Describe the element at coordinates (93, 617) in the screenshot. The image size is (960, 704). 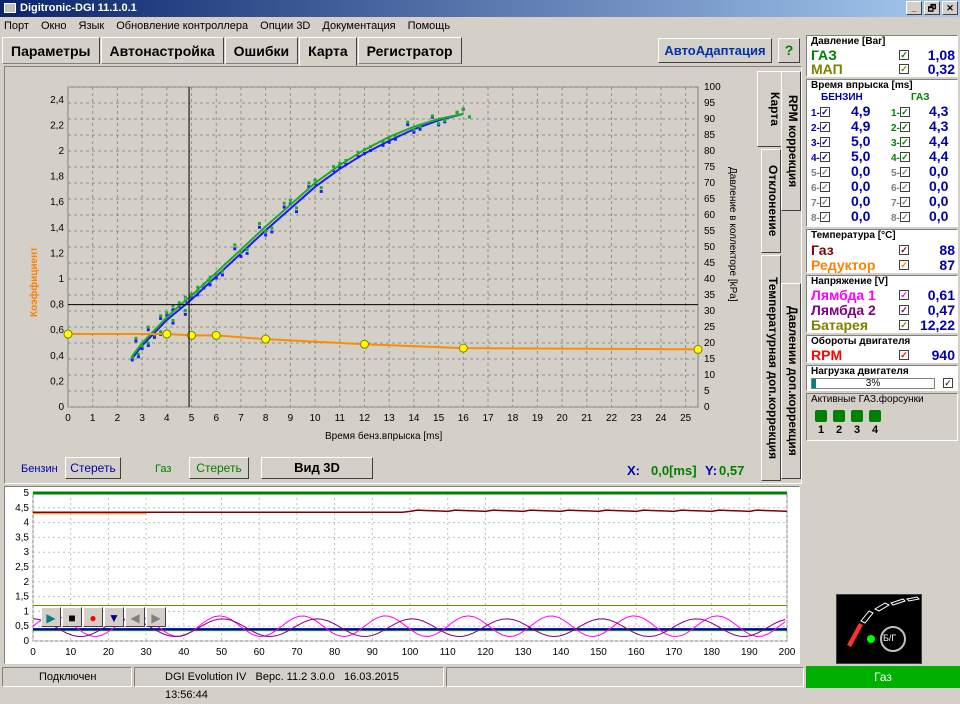
I see `record-icon: ●` at that location.